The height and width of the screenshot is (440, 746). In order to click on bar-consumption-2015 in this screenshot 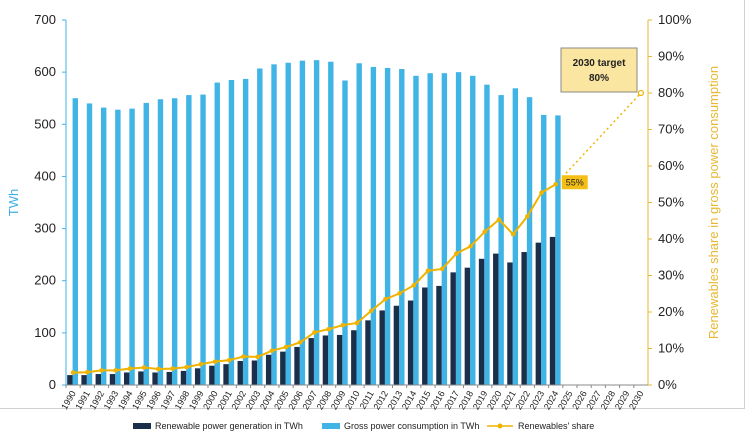, I will do `click(430, 229)`.